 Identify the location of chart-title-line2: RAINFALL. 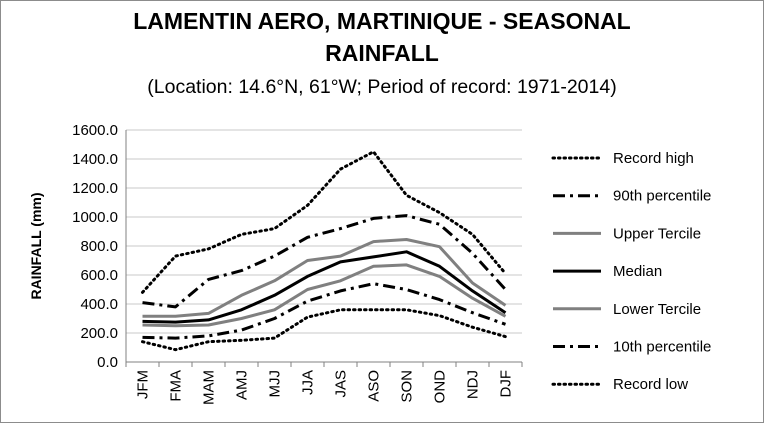
(382, 53).